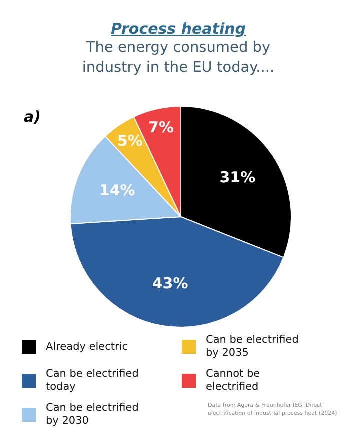 This screenshot has width=357, height=437. What do you see at coordinates (238, 177) in the screenshot?
I see `data-label: 31%` at bounding box center [238, 177].